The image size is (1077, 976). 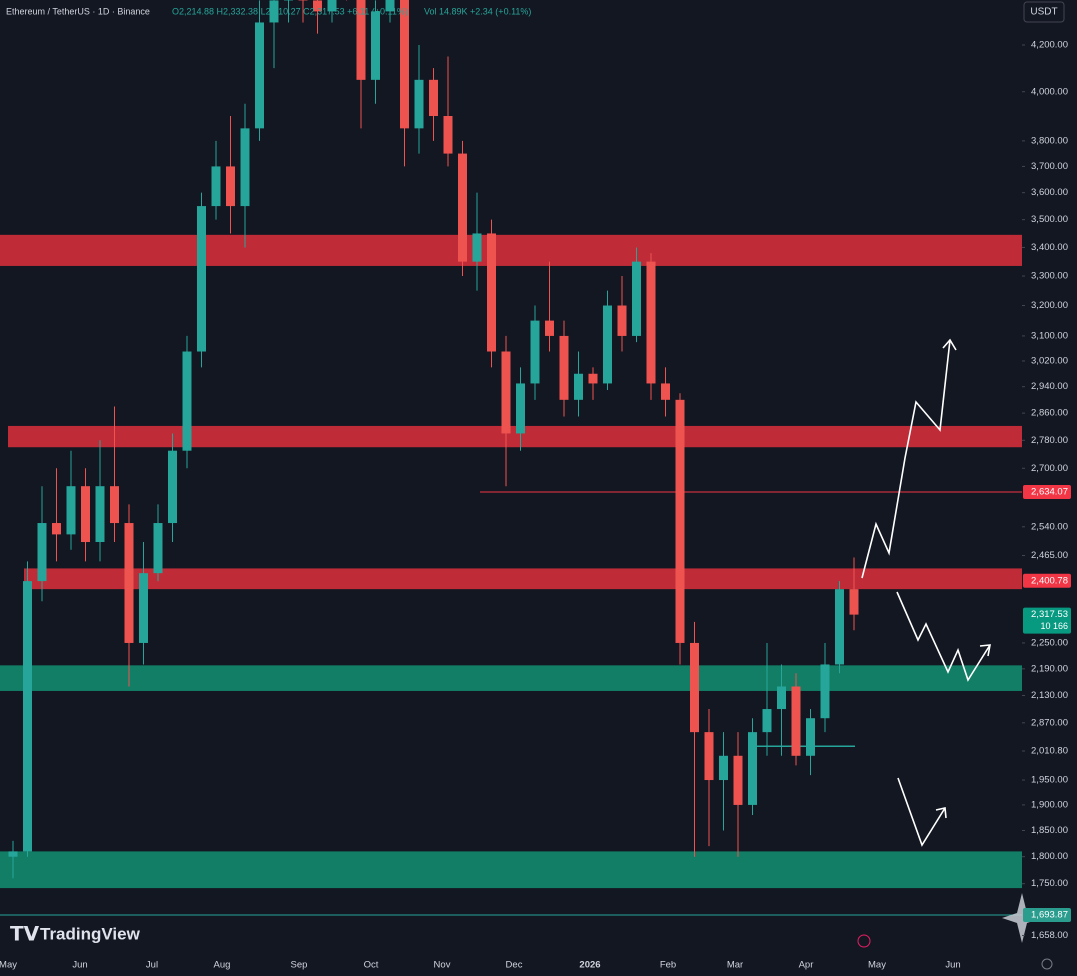 I want to click on x-tick-label: Jul, so click(x=152, y=965).